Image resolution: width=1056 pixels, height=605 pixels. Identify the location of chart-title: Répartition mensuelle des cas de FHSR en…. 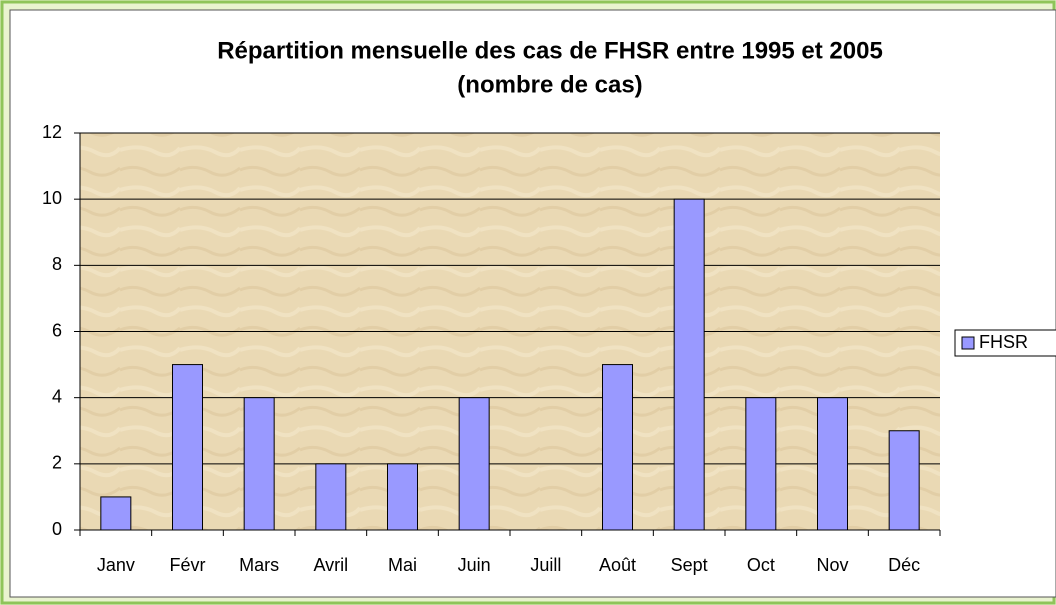
(550, 50).